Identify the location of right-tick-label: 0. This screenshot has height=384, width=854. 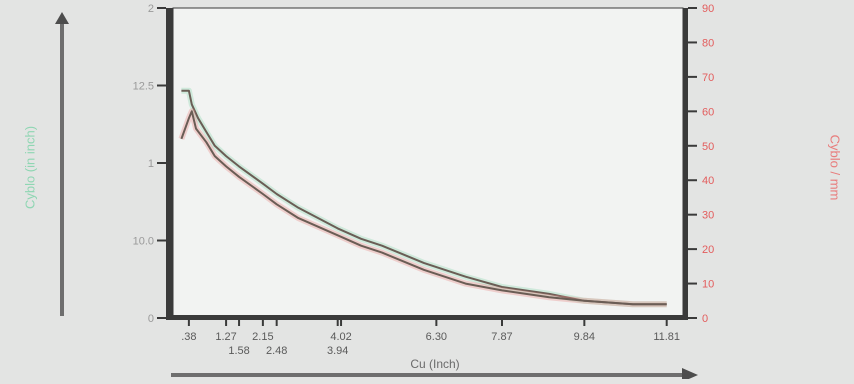
(705, 319).